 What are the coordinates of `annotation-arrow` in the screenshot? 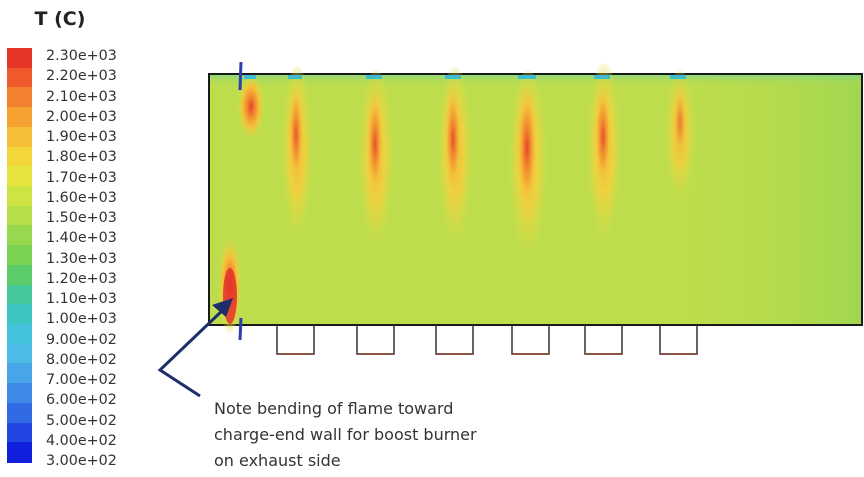 It's located at (195, 348).